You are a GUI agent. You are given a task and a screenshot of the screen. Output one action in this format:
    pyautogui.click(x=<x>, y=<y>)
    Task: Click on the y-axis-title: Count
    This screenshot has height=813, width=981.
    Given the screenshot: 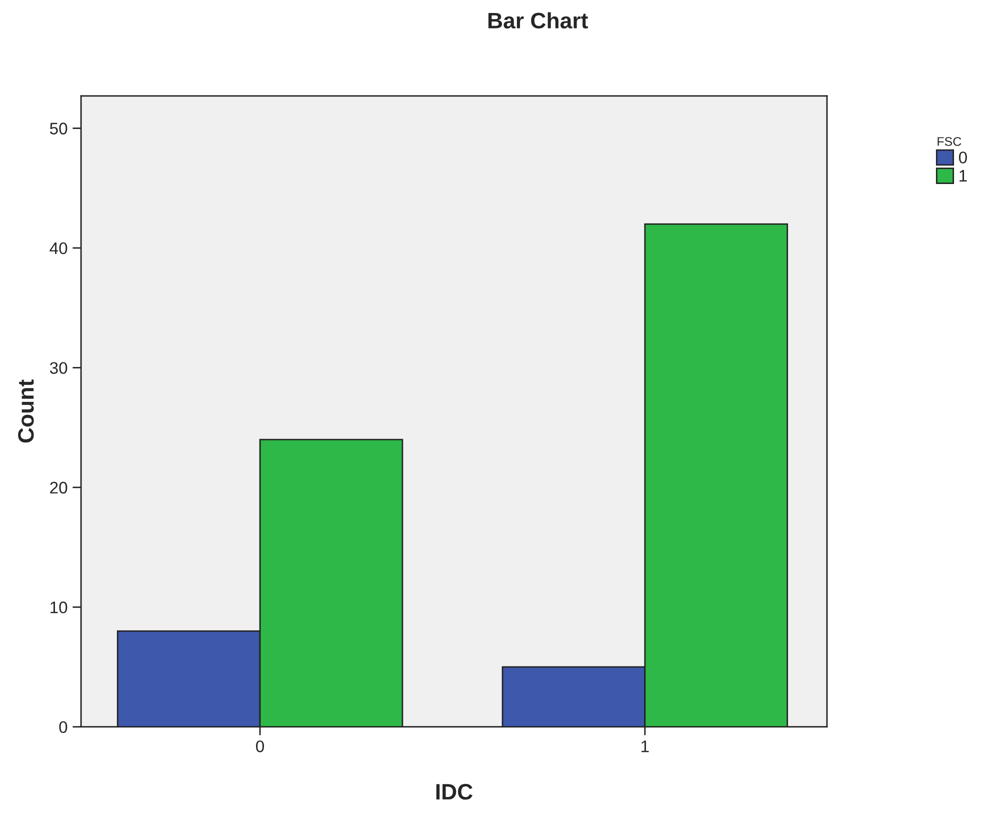 What is the action you would take?
    pyautogui.click(x=26, y=411)
    